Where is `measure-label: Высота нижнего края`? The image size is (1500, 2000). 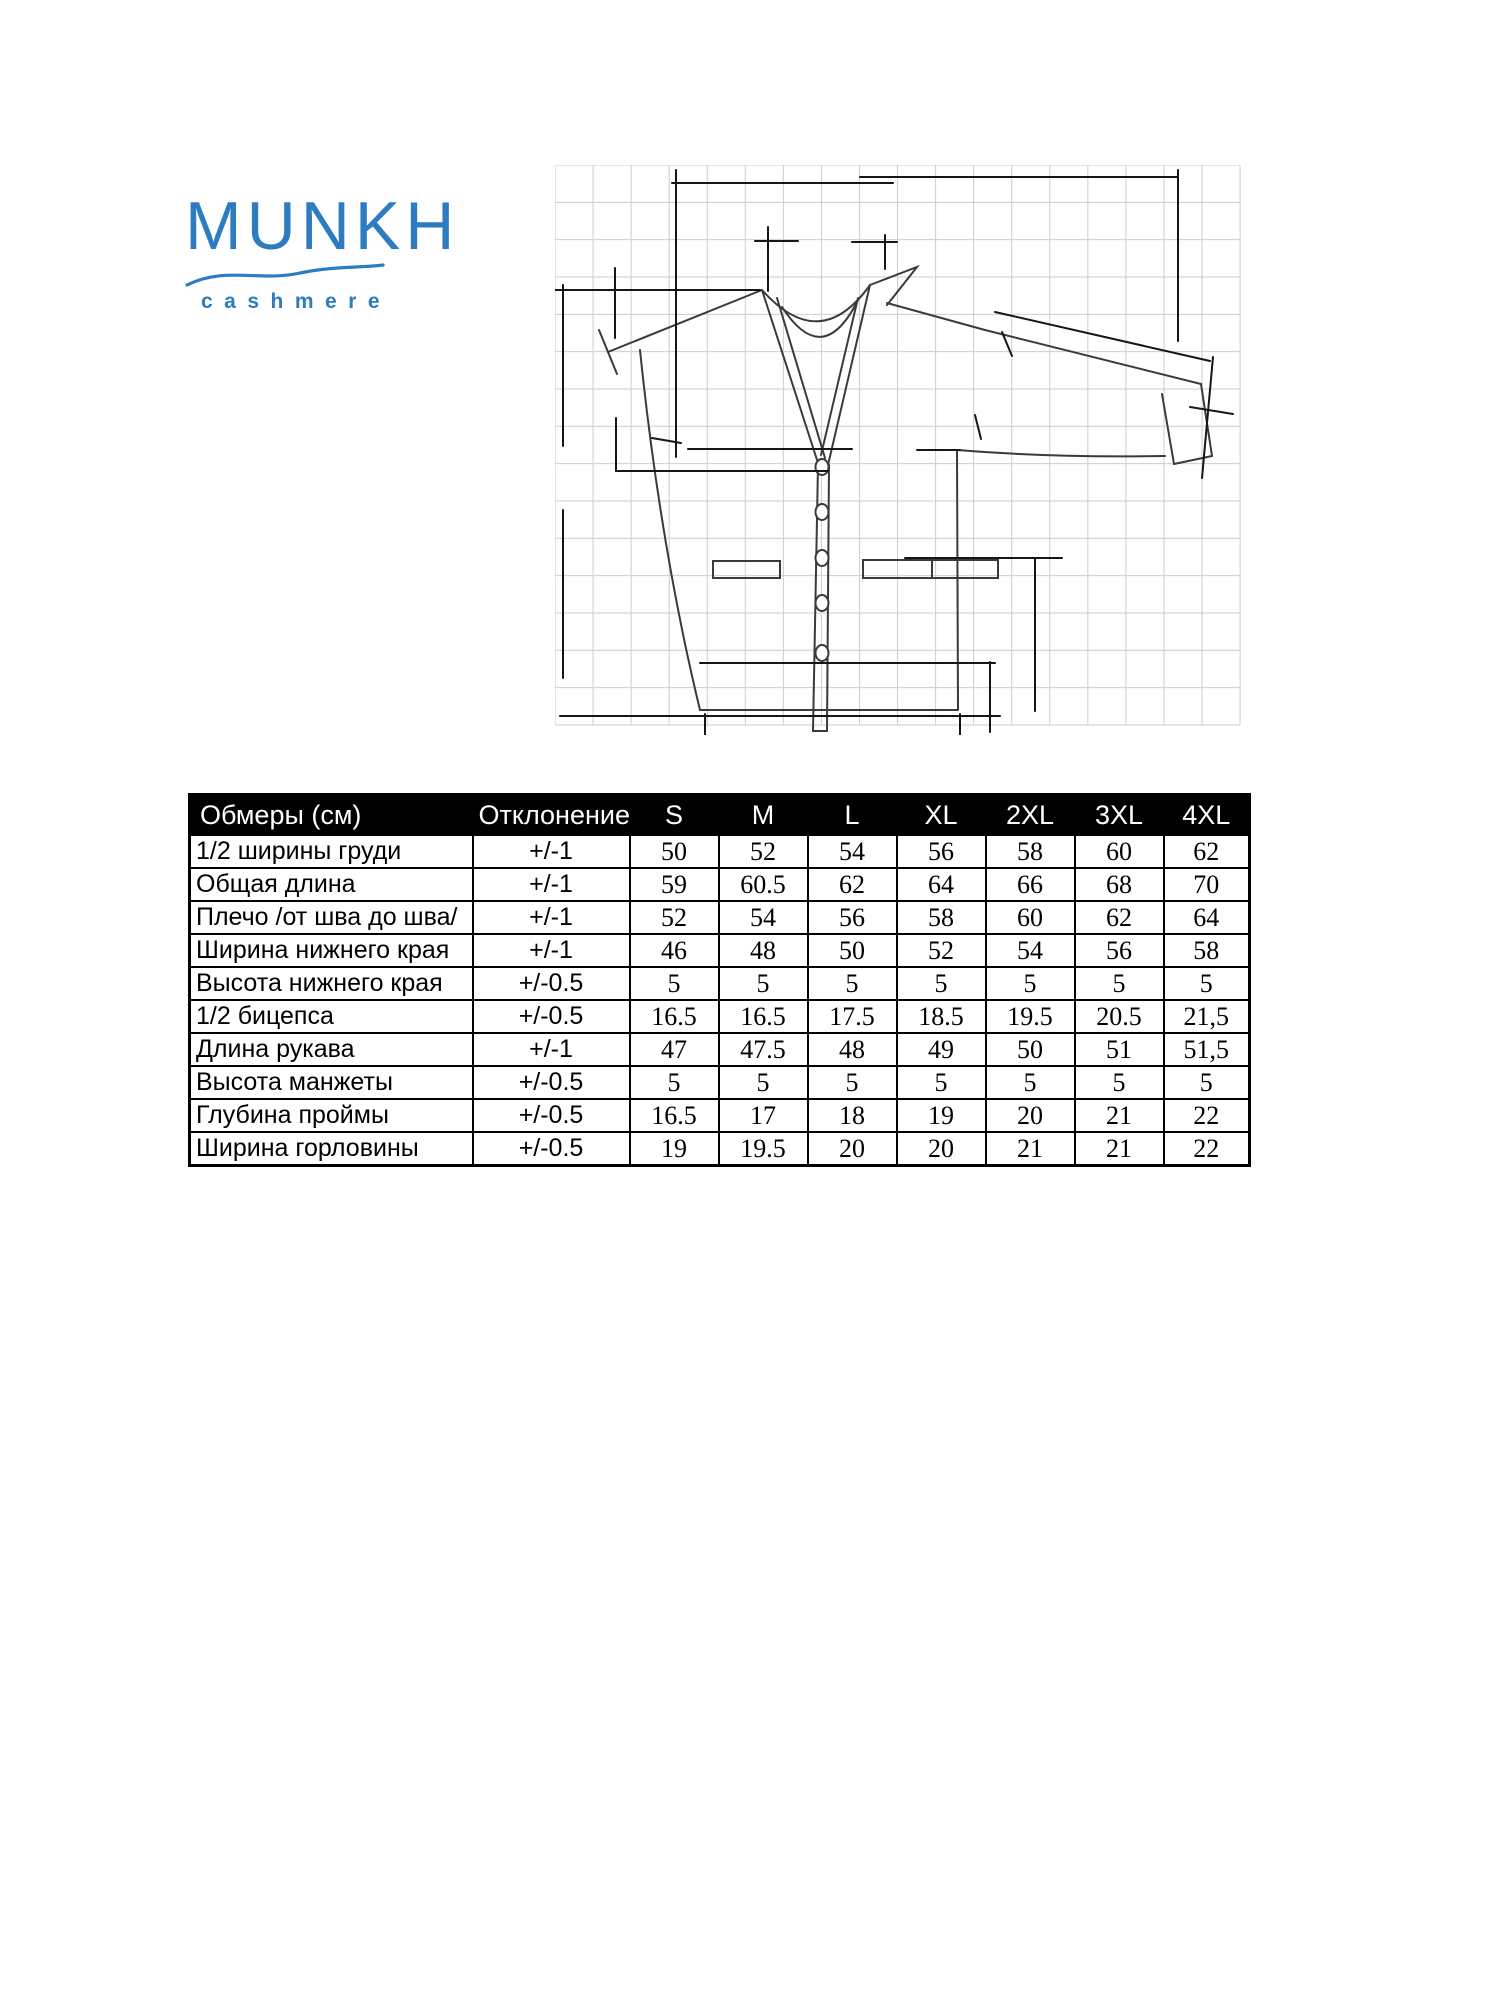 measure-label: Высота нижнего края is located at coordinates (331, 983).